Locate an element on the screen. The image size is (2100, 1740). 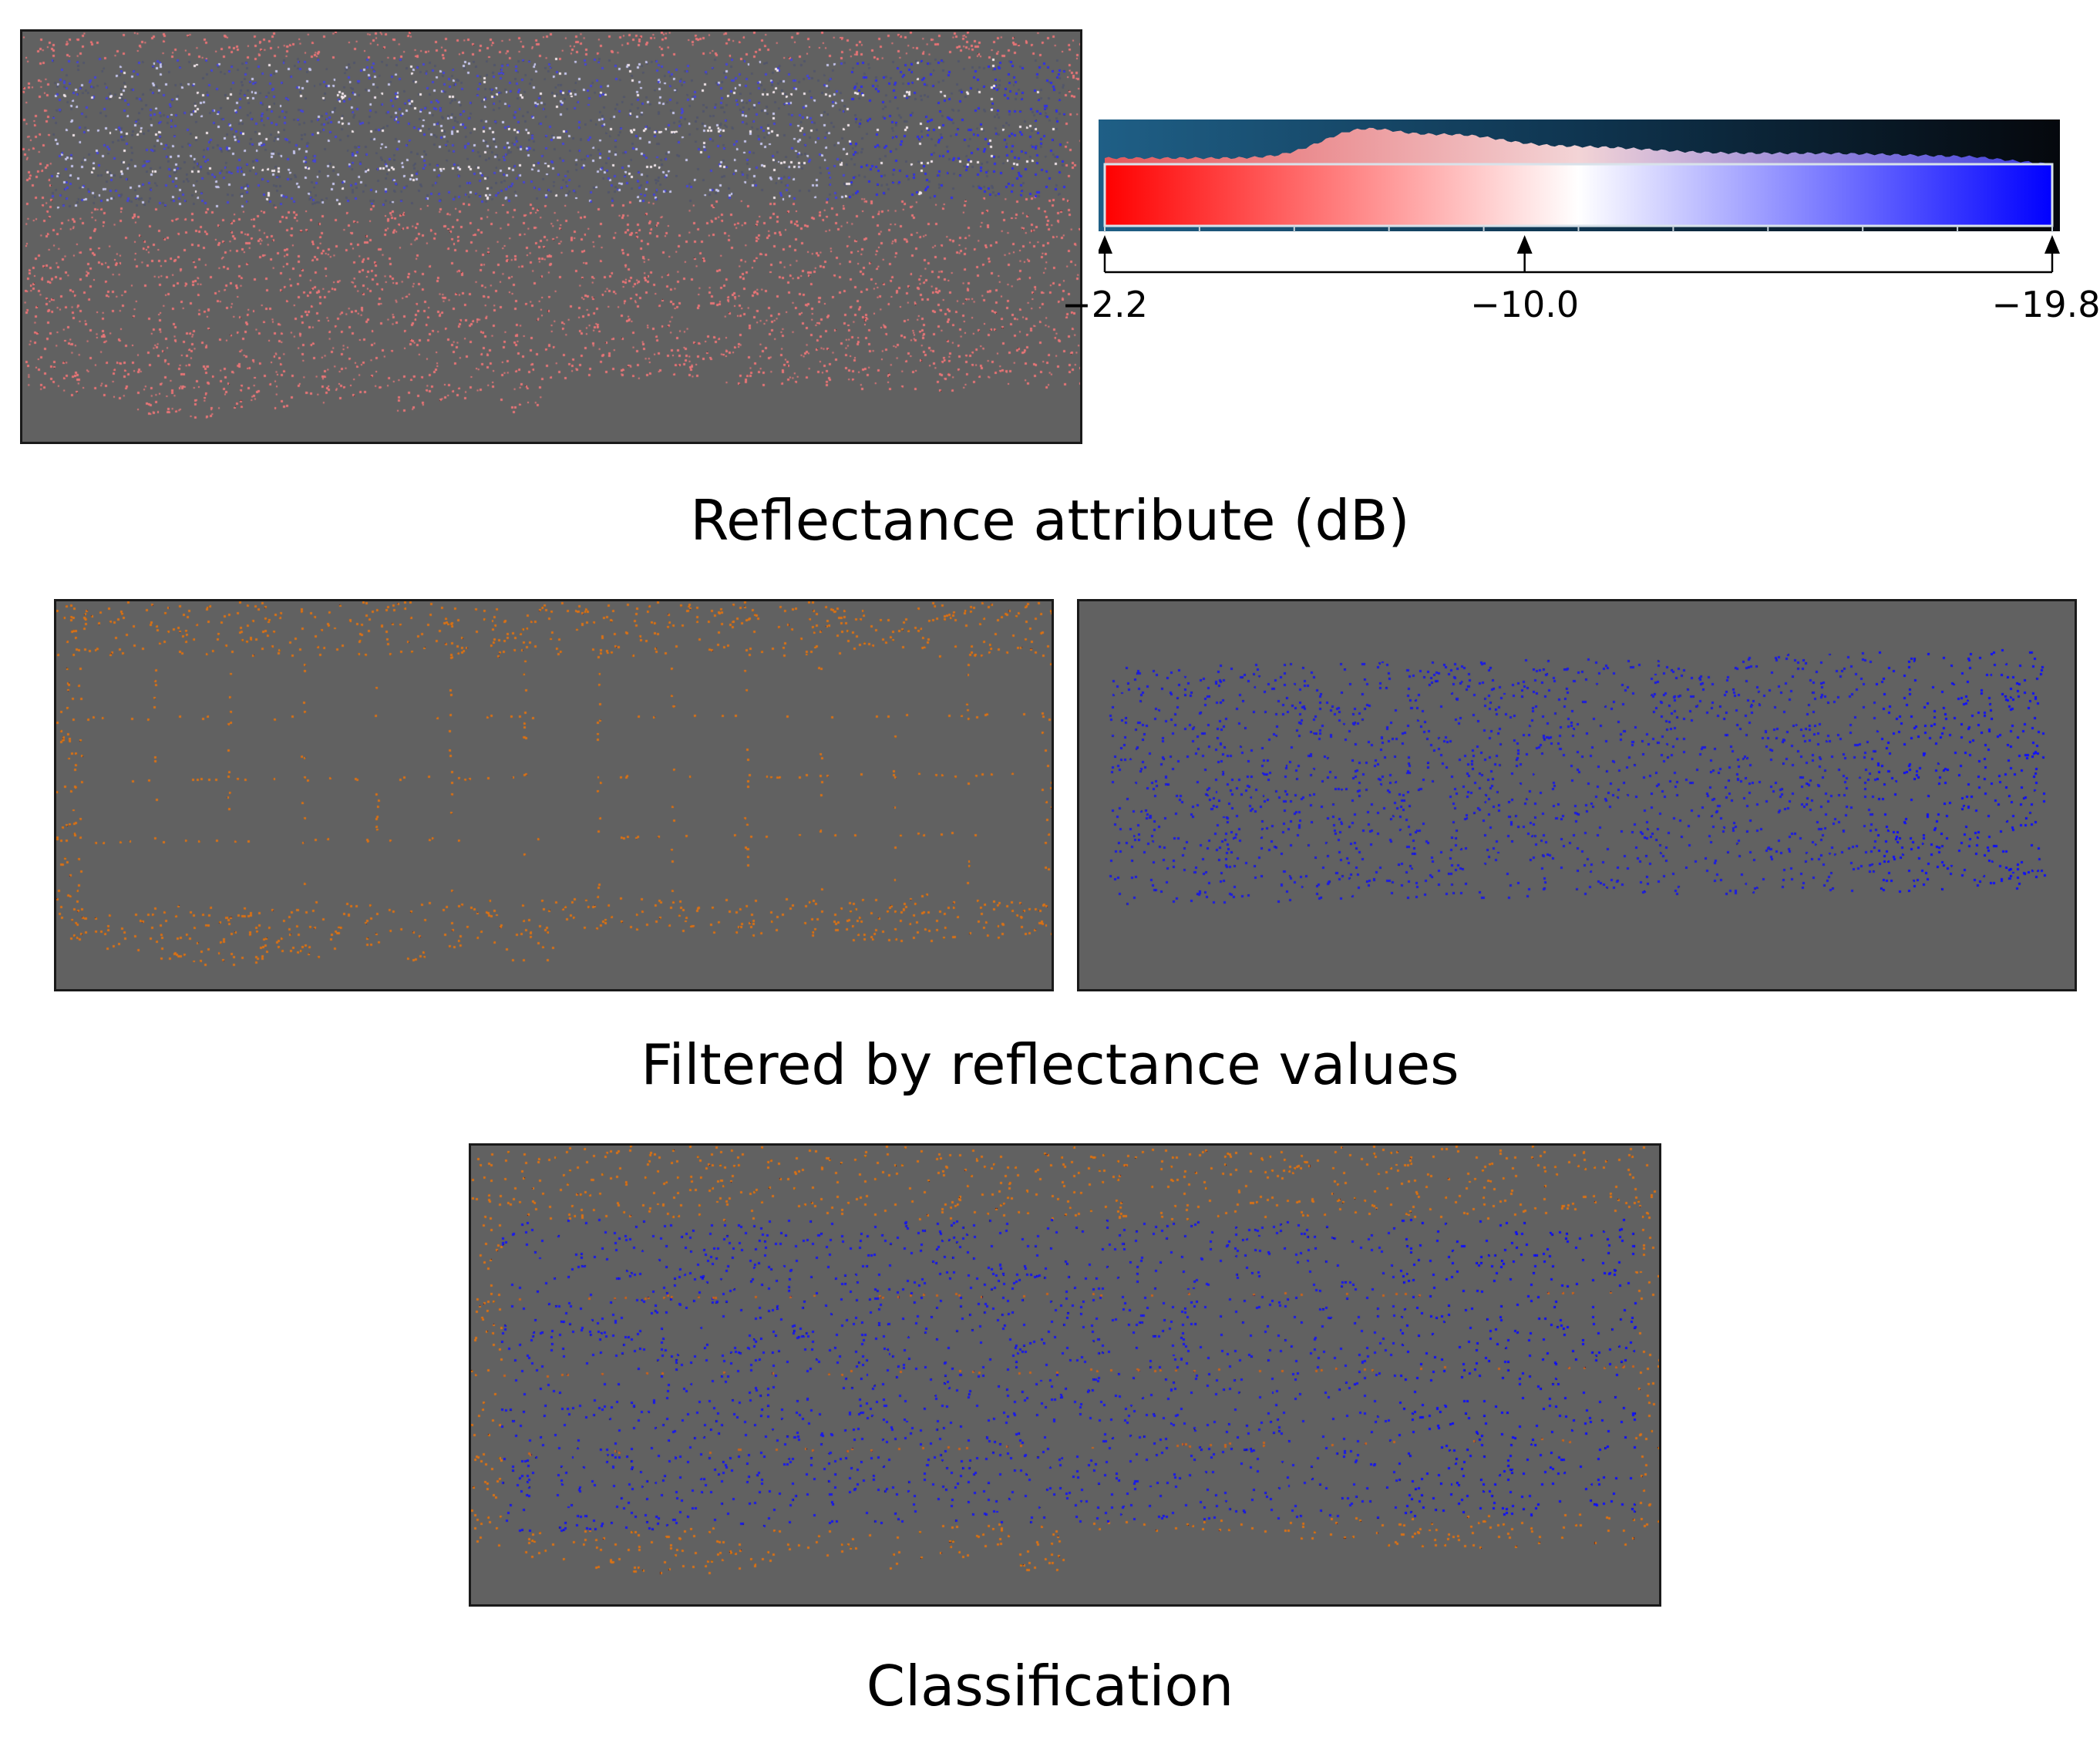
filtered-caption: Filtered by reflectance values is located at coordinates (1050, 1064).